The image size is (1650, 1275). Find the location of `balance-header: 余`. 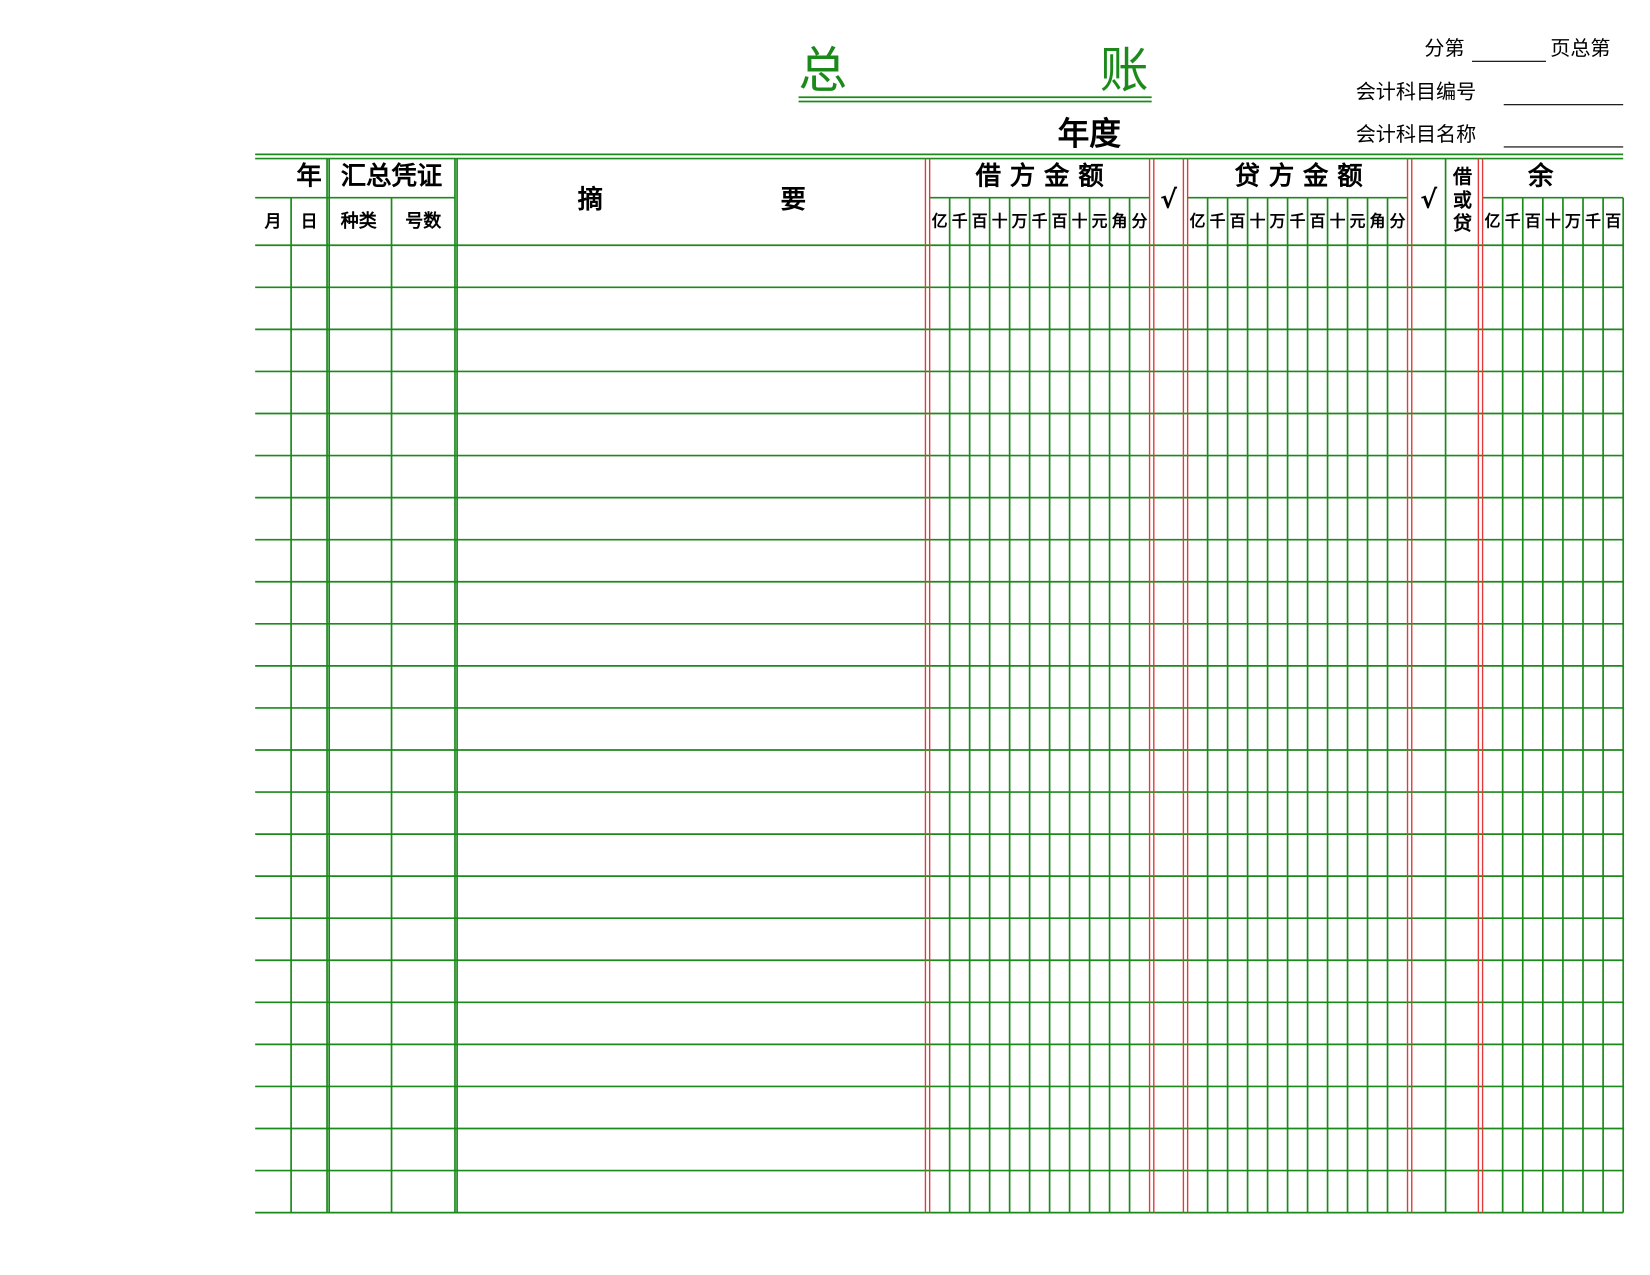

balance-header: 余 is located at coordinates (1540, 176).